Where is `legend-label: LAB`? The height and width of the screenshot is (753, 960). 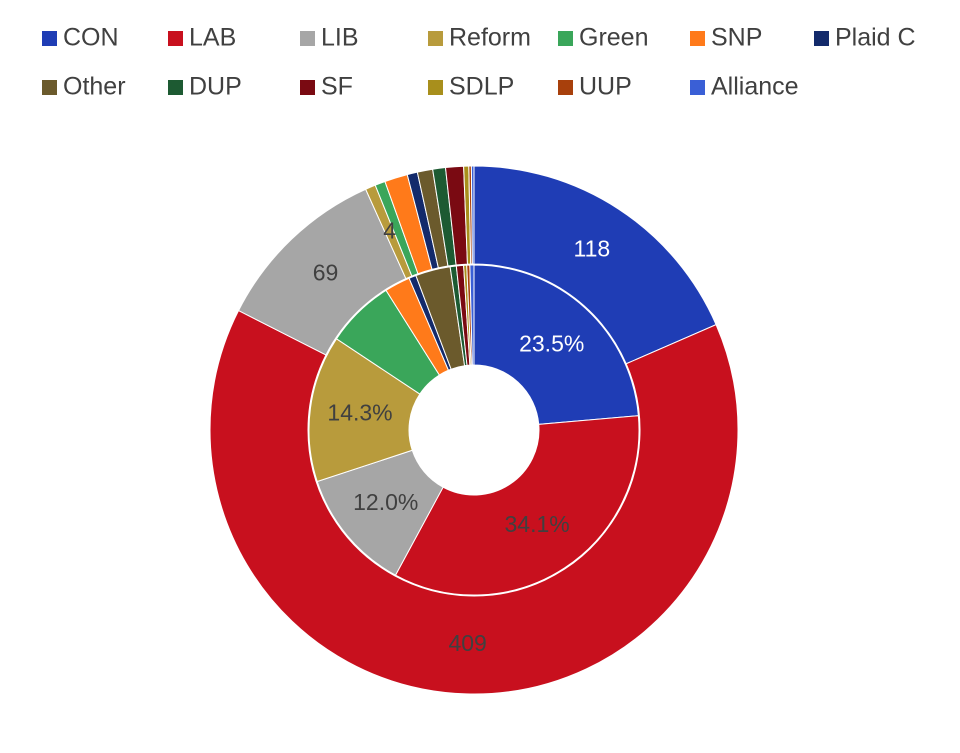 legend-label: LAB is located at coordinates (212, 38).